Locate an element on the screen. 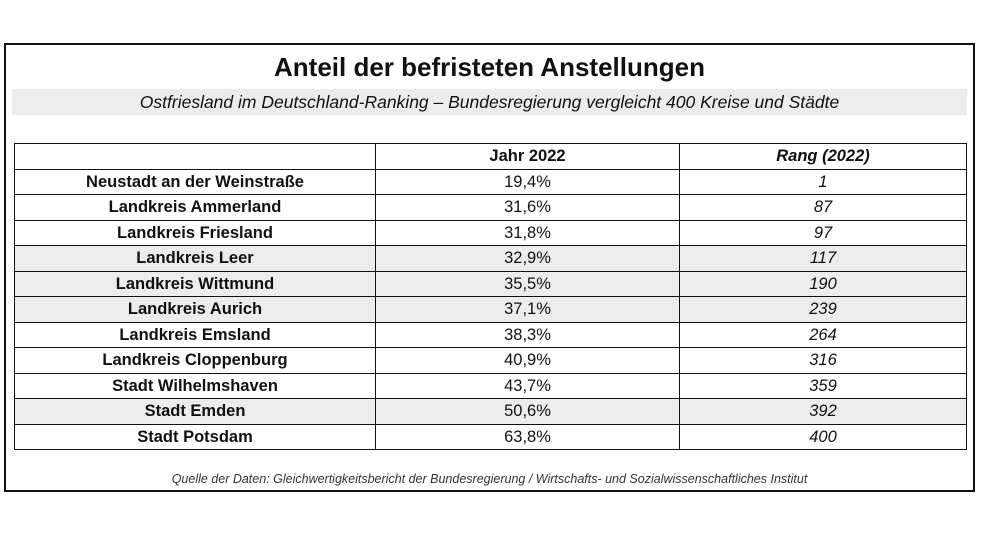  row-name: Stadt Potsdam is located at coordinates (195, 436).